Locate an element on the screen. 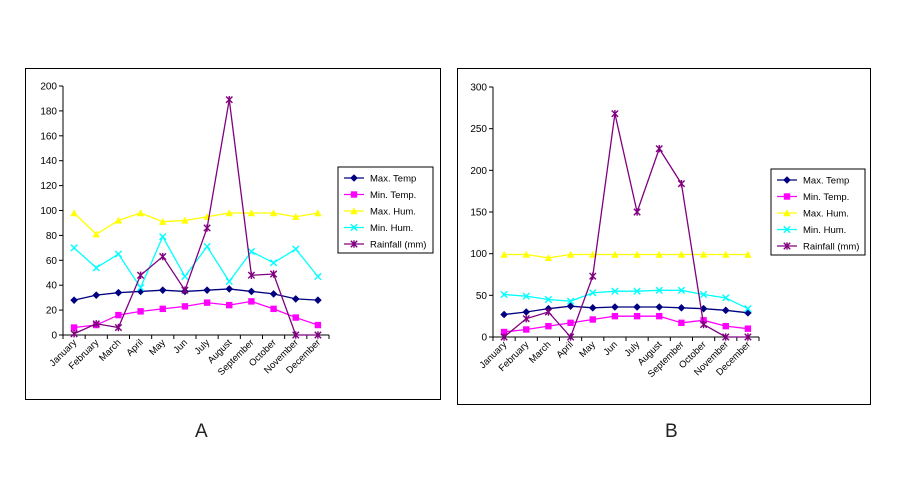 This screenshot has width=900, height=500. x-tick-label: Jun is located at coordinates (180, 346).